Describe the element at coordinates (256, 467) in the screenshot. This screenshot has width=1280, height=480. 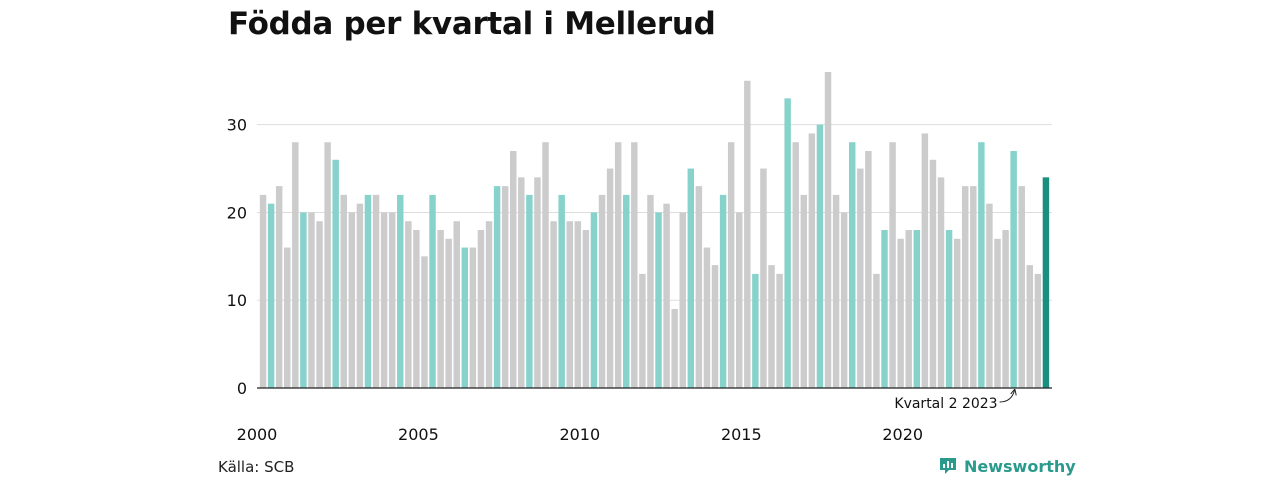
I see `source-note: Källa: SCB` at that location.